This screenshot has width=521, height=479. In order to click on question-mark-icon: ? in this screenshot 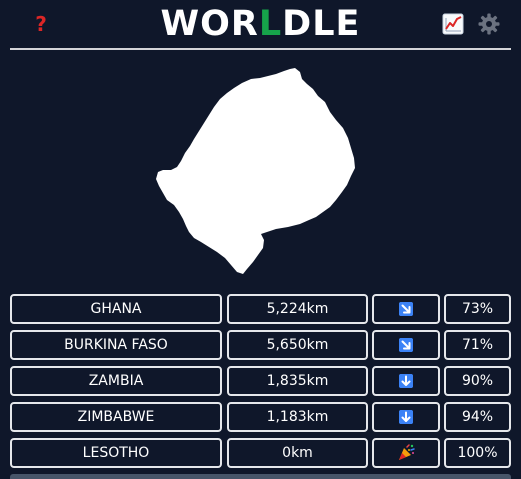, I will do `click(41, 24)`.